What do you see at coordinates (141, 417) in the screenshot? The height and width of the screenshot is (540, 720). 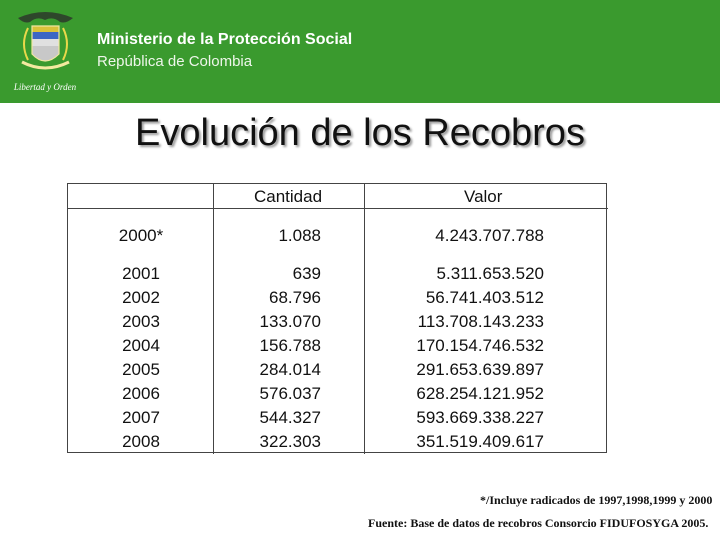 I see `year-cell: 2007` at bounding box center [141, 417].